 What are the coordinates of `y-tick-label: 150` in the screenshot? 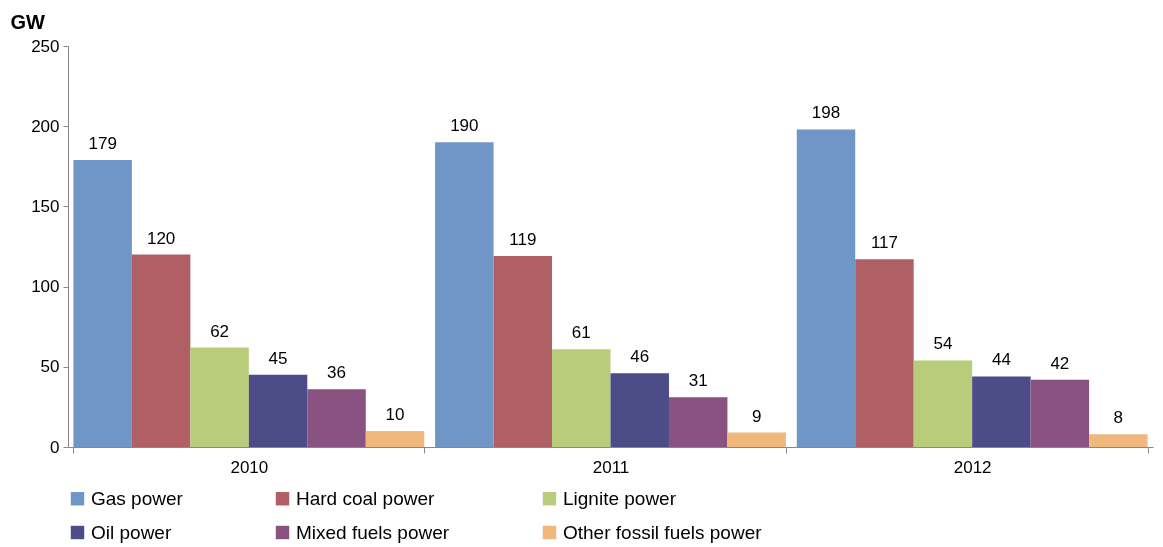 It's located at (45, 206).